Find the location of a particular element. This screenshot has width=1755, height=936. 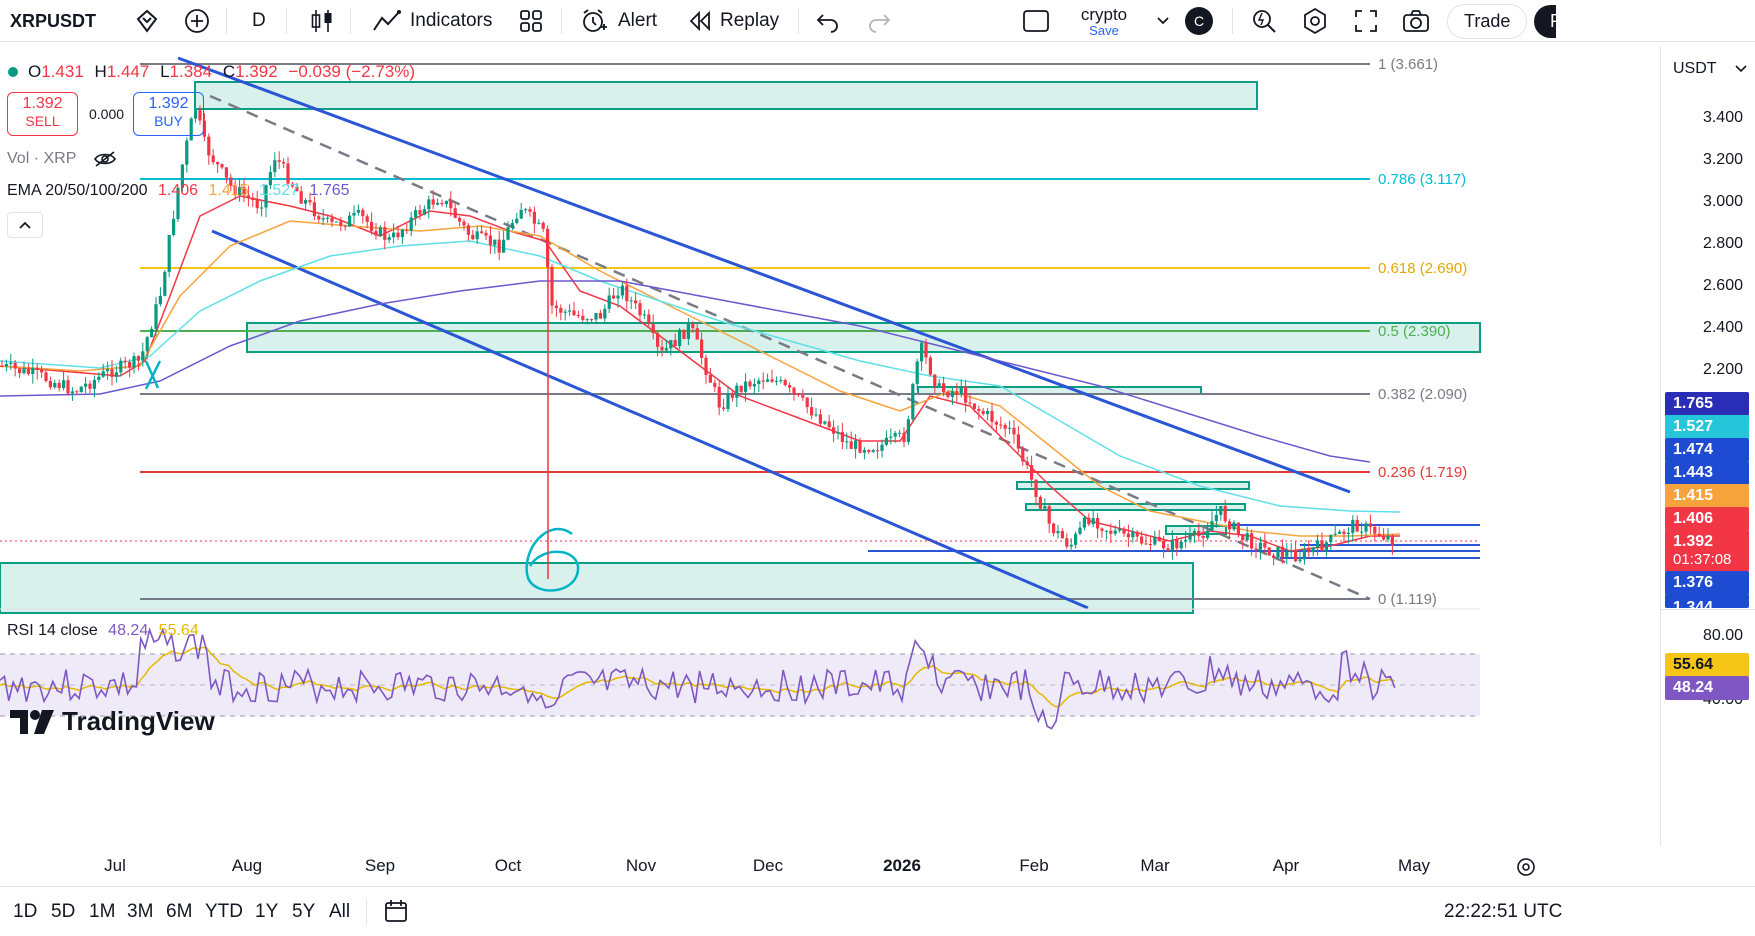

fib-label-1: 1 (3.661) is located at coordinates (1408, 64).